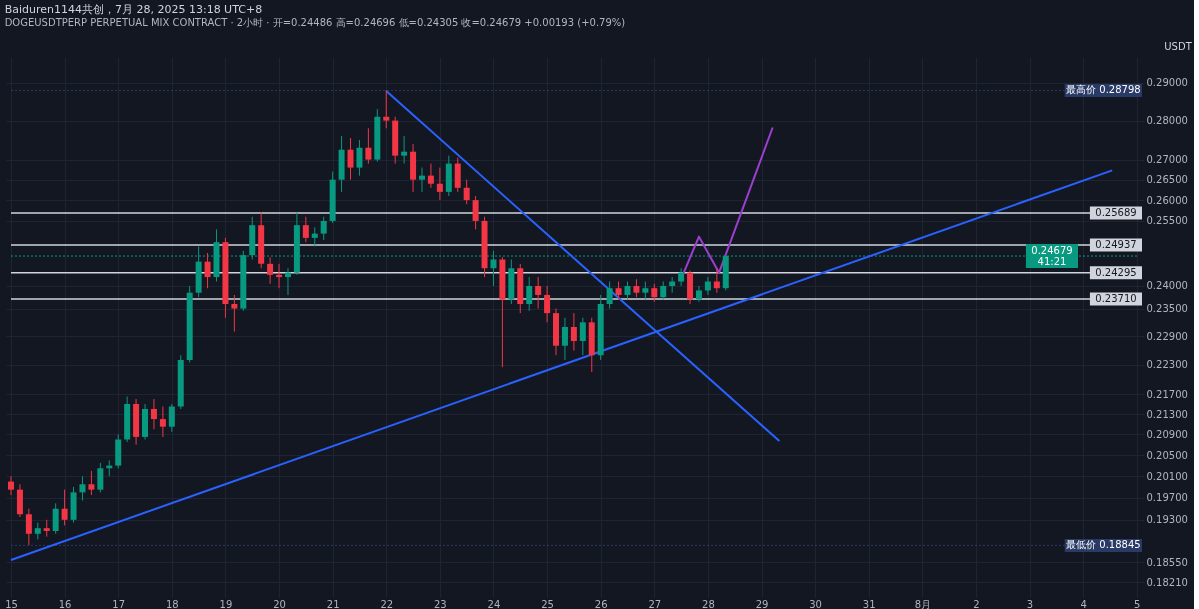 The image size is (1199, 609). Describe the element at coordinates (815, 603) in the screenshot. I see `x-tick-label: 30` at that location.